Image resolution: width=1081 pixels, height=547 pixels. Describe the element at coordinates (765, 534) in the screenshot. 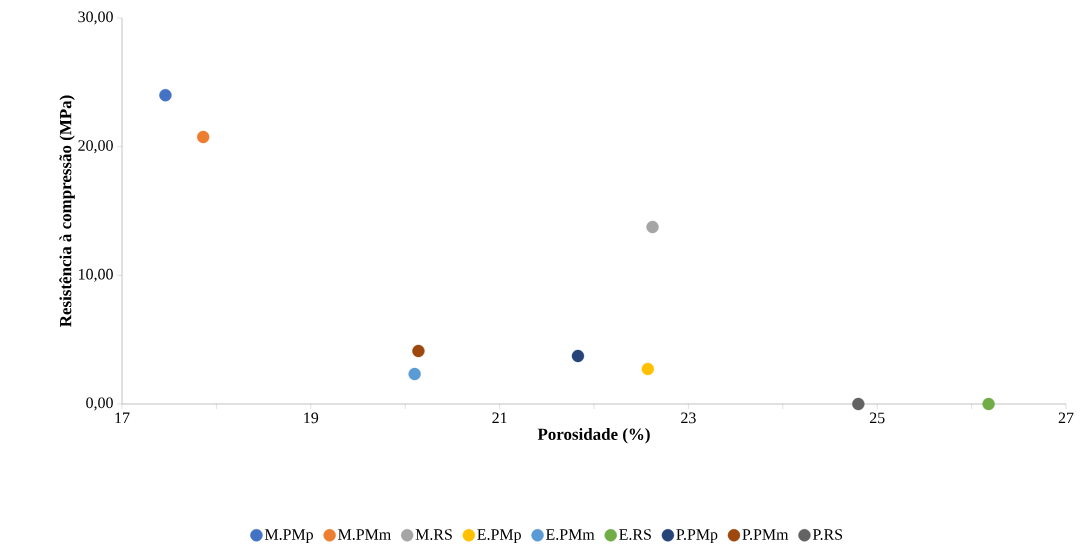

I see `legend-label: P.PMm` at that location.